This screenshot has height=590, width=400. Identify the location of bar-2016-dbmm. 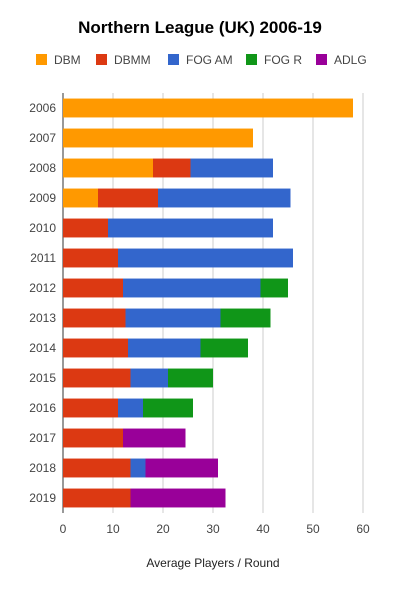
(90, 408).